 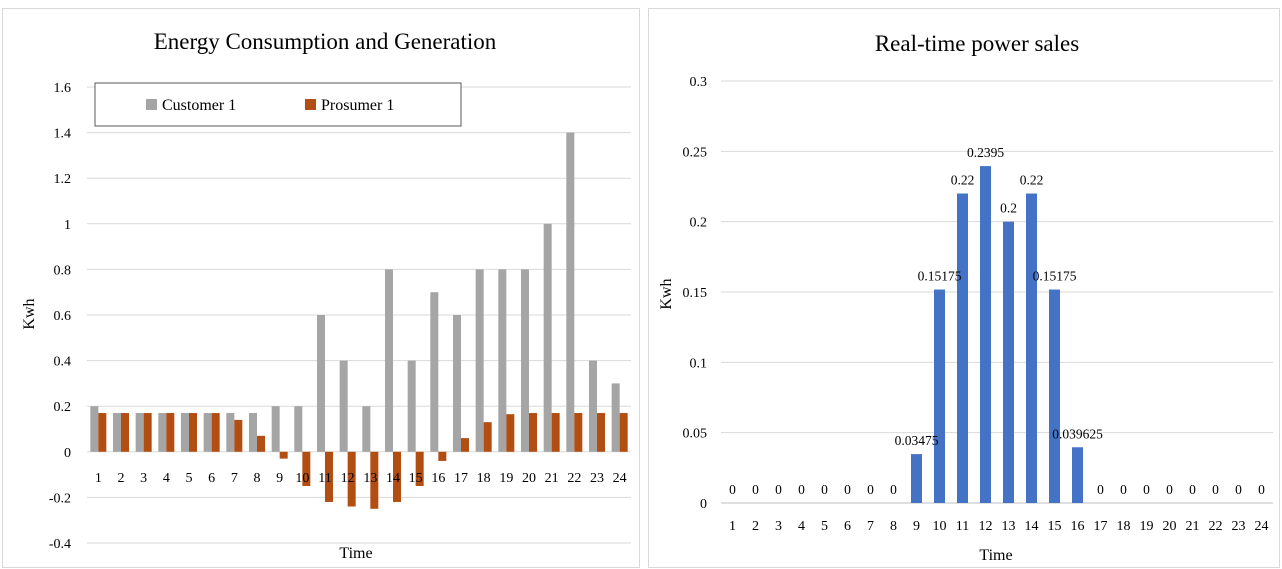 What do you see at coordinates (63, 88) in the screenshot?
I see `y-tick-label: 1.6` at bounding box center [63, 88].